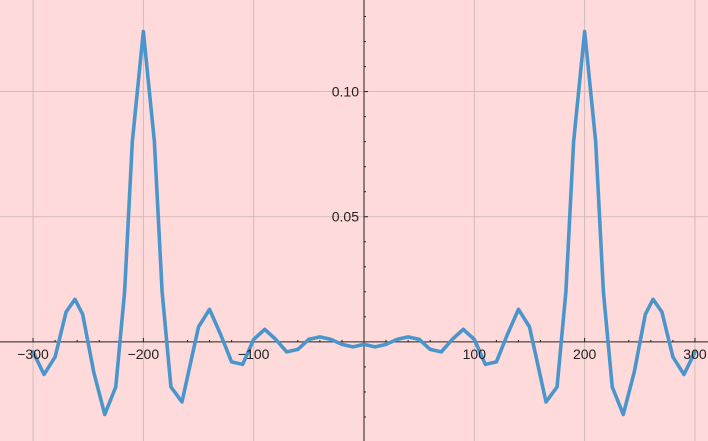  What do you see at coordinates (475, 354) in the screenshot?
I see `x-tick-label: 100` at bounding box center [475, 354].